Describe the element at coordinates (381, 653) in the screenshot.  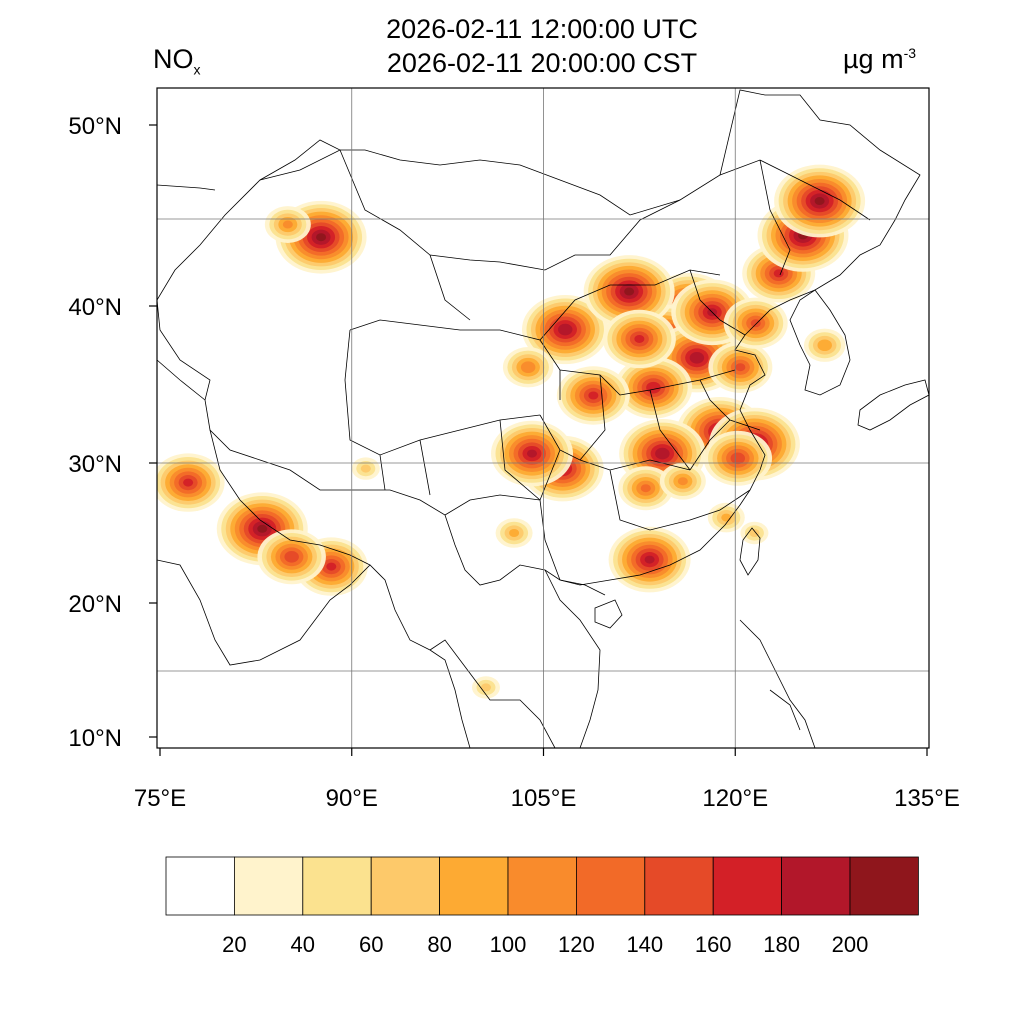
I see `south-asia-coast` at that location.